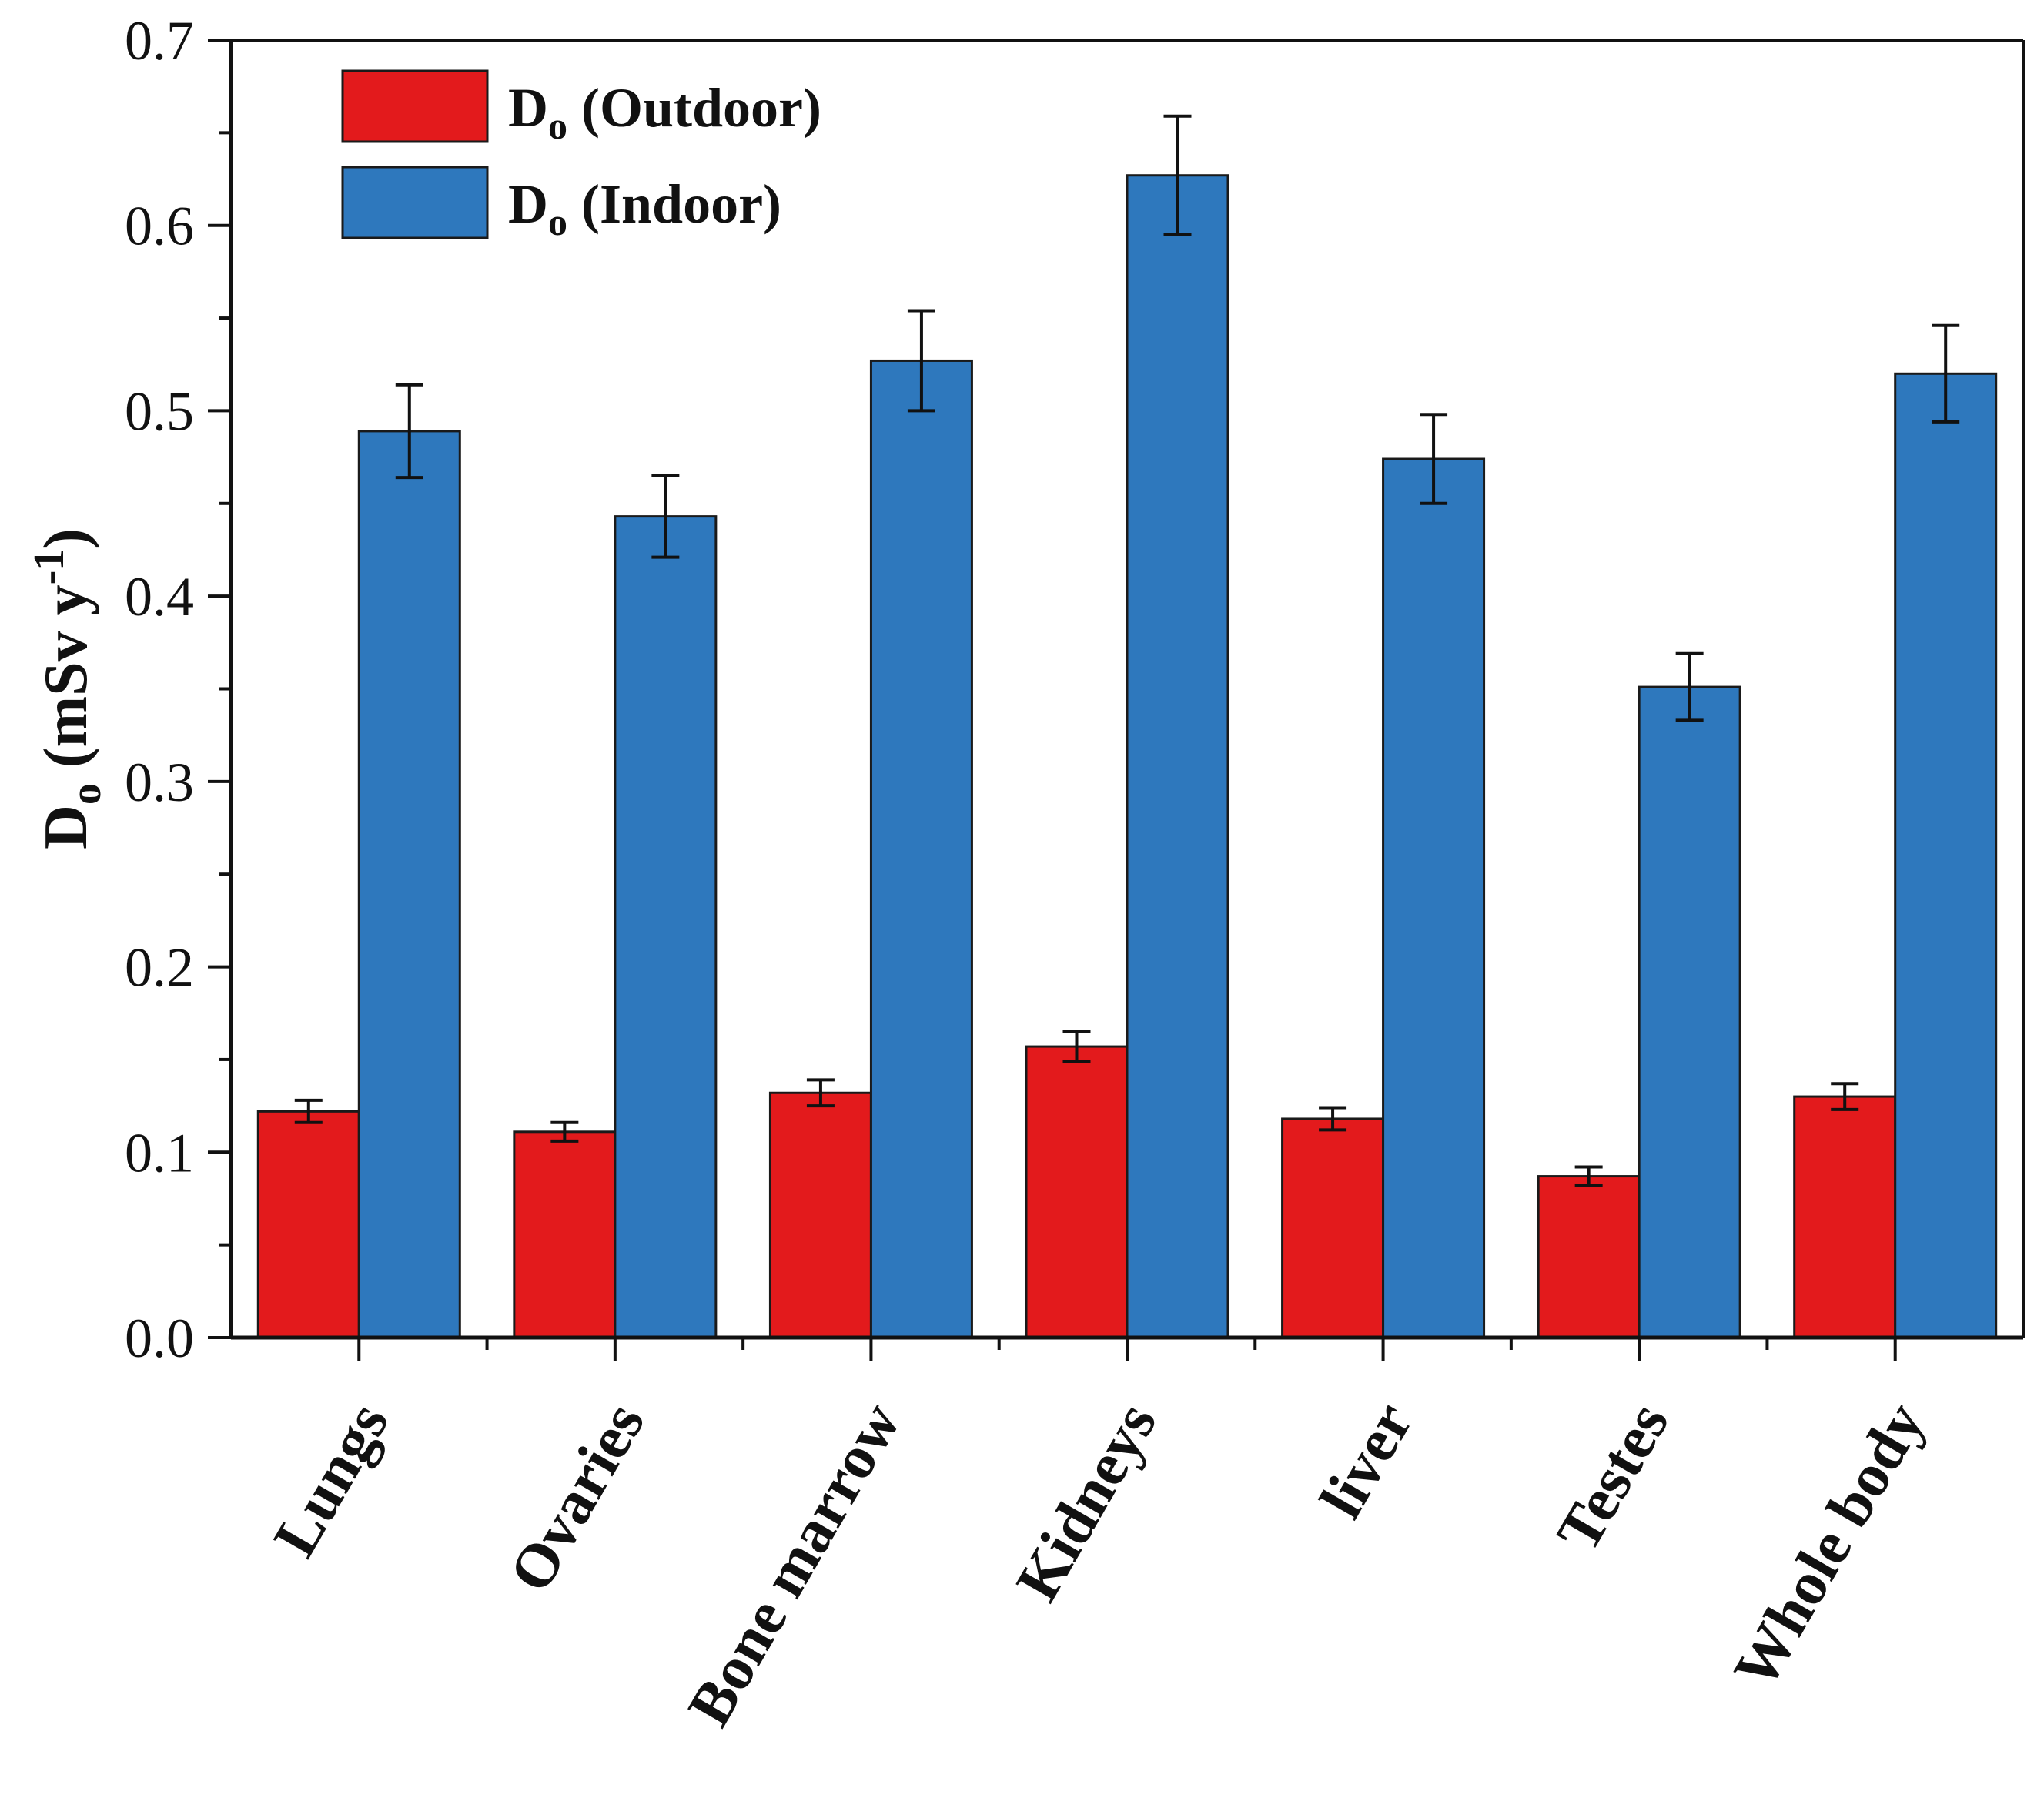 This screenshot has height=1815, width=2044. I want to click on x-category-label: Whole body, so click(1829, 1545).